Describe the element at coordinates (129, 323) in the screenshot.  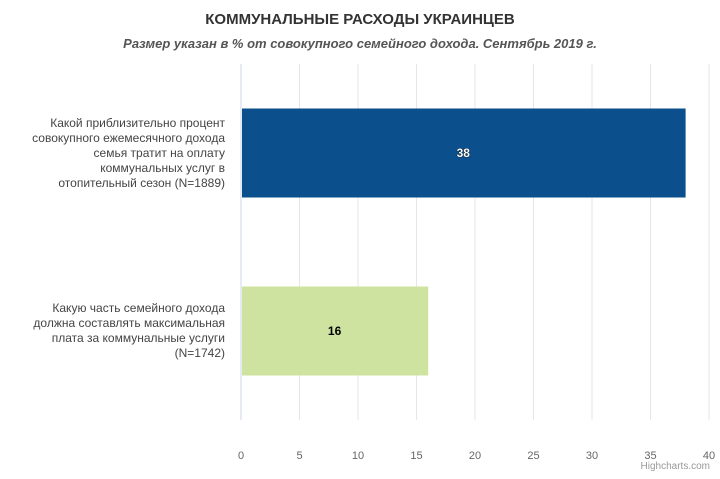
I see `category-label-line: должна составлять максимальная` at that location.